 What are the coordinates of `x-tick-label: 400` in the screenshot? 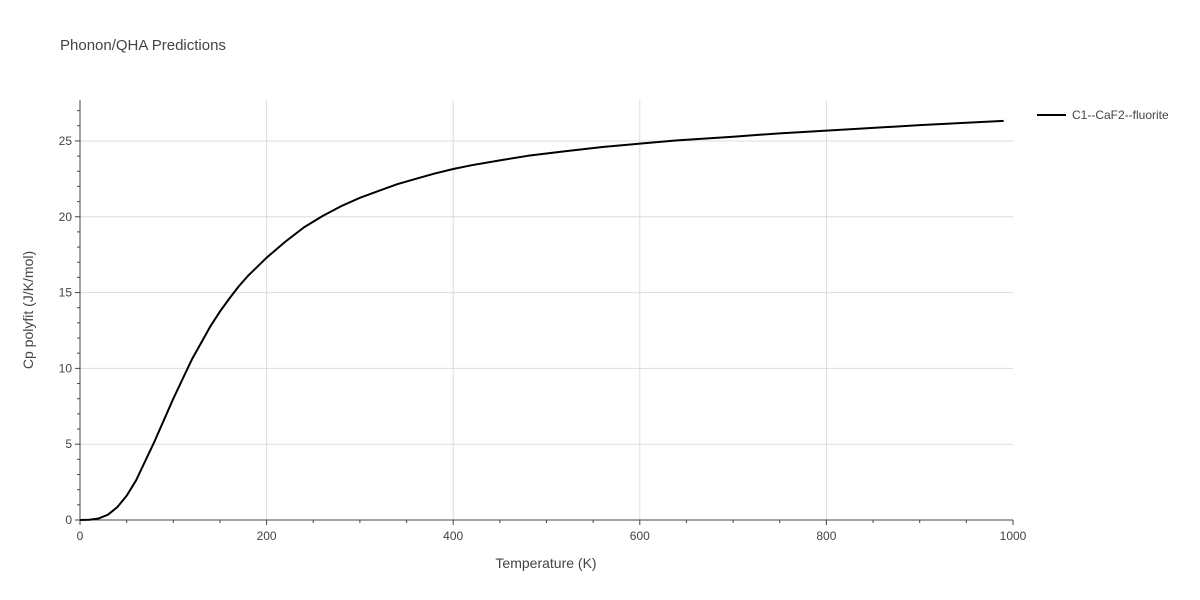 It's located at (453, 536).